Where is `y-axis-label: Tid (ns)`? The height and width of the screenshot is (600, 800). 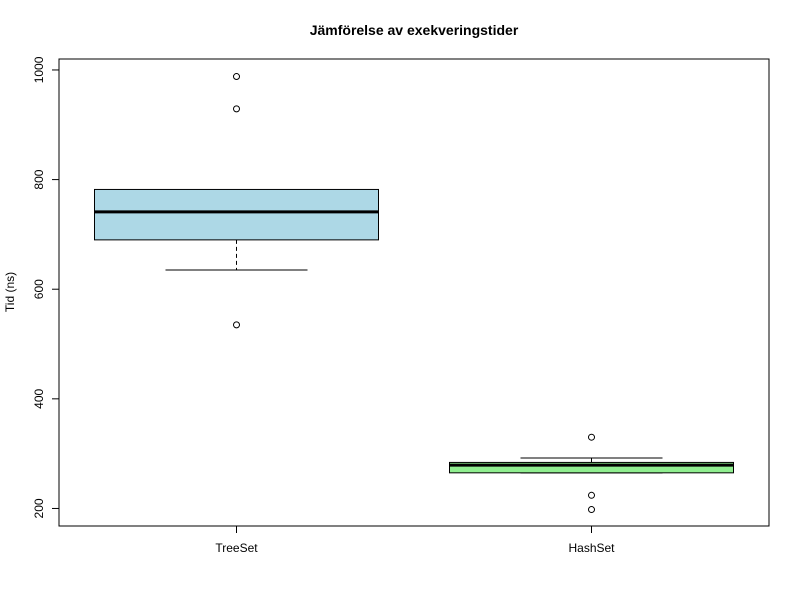
y-axis-label: Tid (ns) is located at coordinates (10, 292).